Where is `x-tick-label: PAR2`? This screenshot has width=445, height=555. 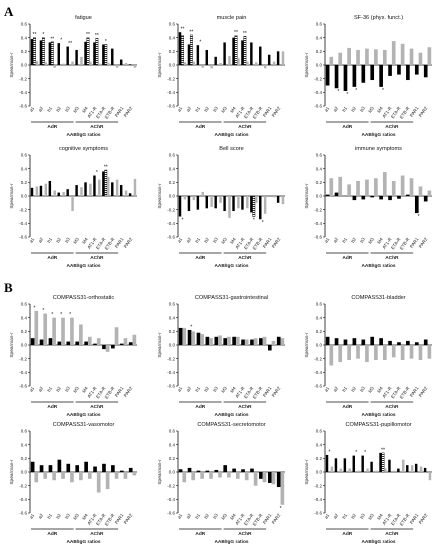
x-tick-label: PAR2 is located at coordinates (276, 518).